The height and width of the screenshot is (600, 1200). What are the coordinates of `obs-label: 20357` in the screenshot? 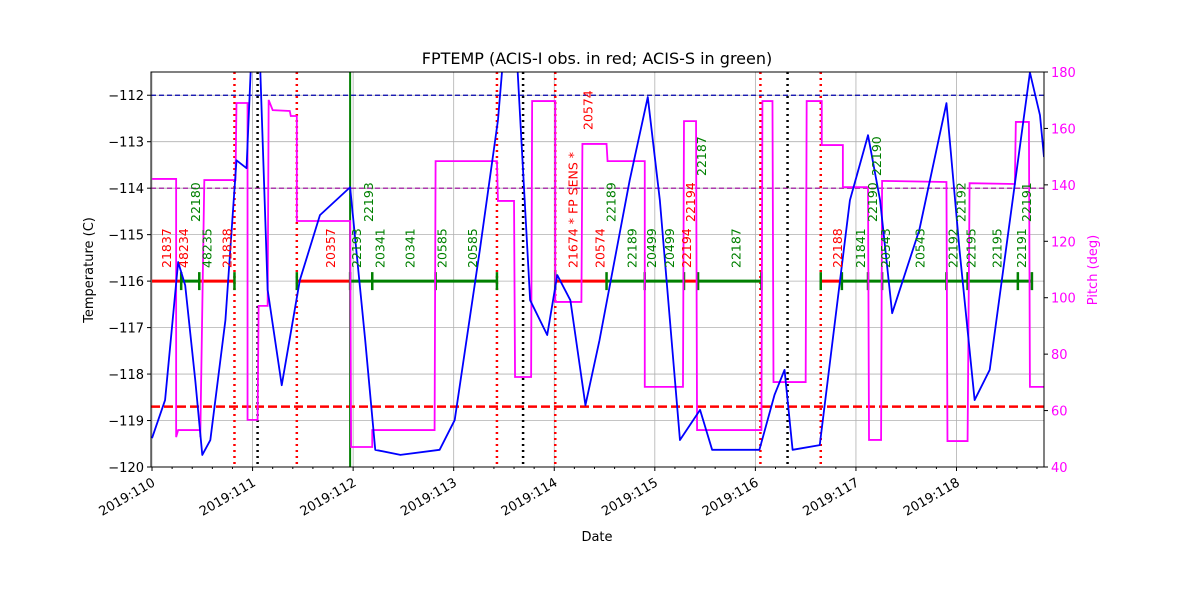 It's located at (330, 248).